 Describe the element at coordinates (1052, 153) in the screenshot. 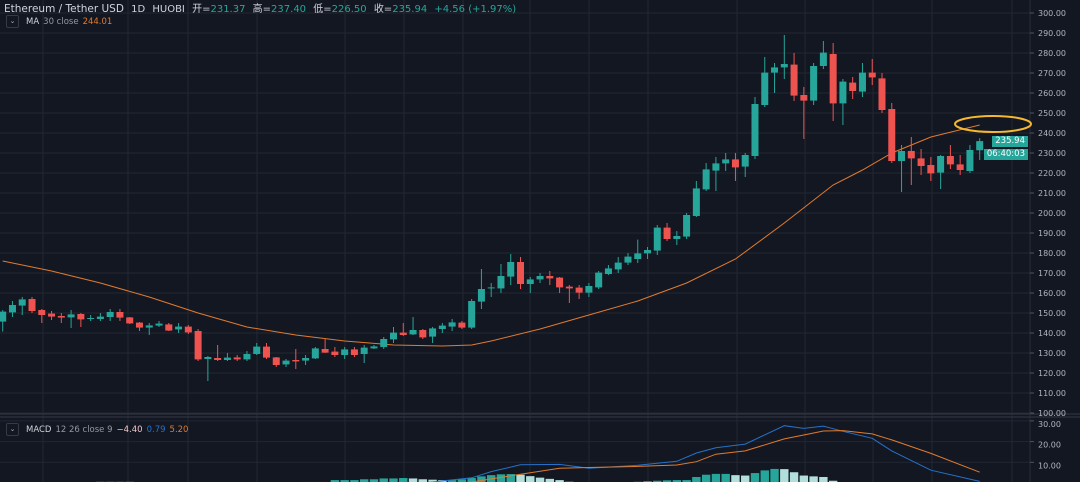

I see `price-tick-label: 230.00` at that location.